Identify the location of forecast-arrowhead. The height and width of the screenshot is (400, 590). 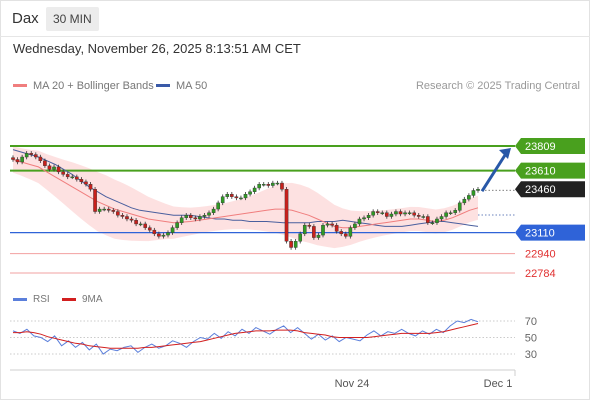
(505, 153).